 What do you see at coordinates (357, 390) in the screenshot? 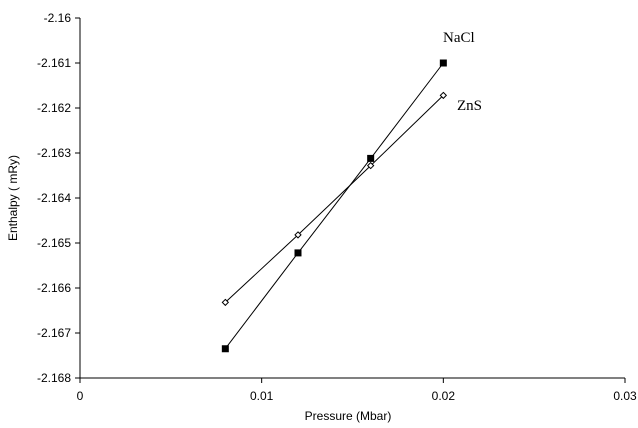
I see `x-ticks: 0 0.01 0.02 0.03` at bounding box center [357, 390].